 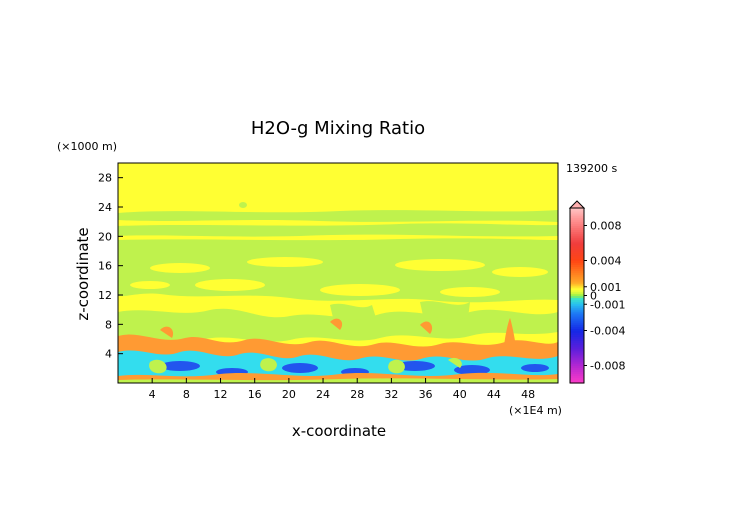 I want to click on lime-swirls, so click(x=305, y=365).